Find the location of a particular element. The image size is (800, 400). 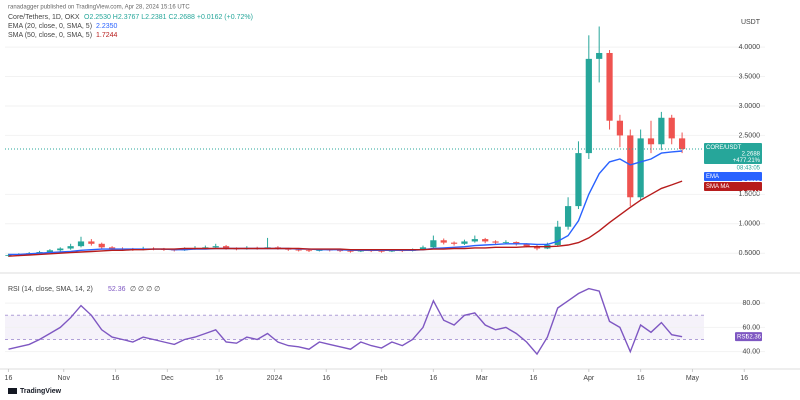

ema-legend: EMA (20, close, 0, SMA, 5) is located at coordinates (50, 26).